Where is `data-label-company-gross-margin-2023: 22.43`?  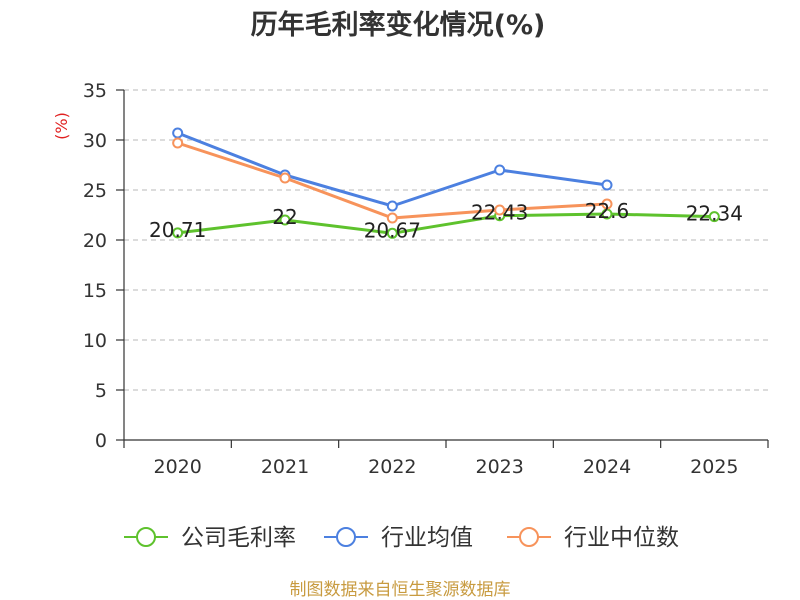 data-label-company-gross-margin-2023: 22.43 is located at coordinates (499, 213).